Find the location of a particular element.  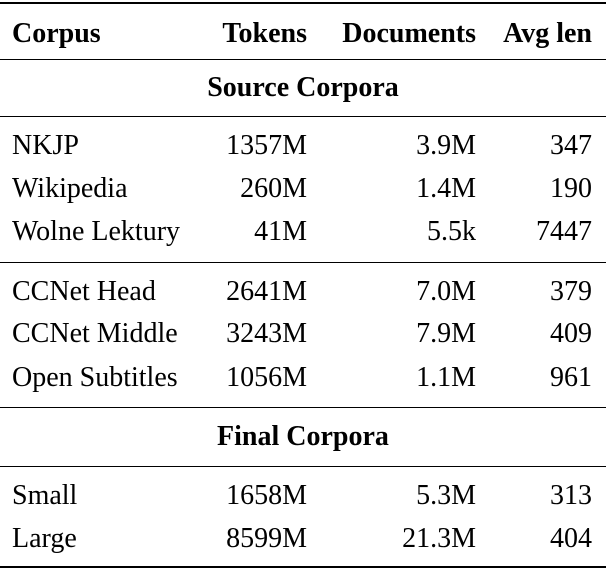

section-rule is located at coordinates (303, 407).